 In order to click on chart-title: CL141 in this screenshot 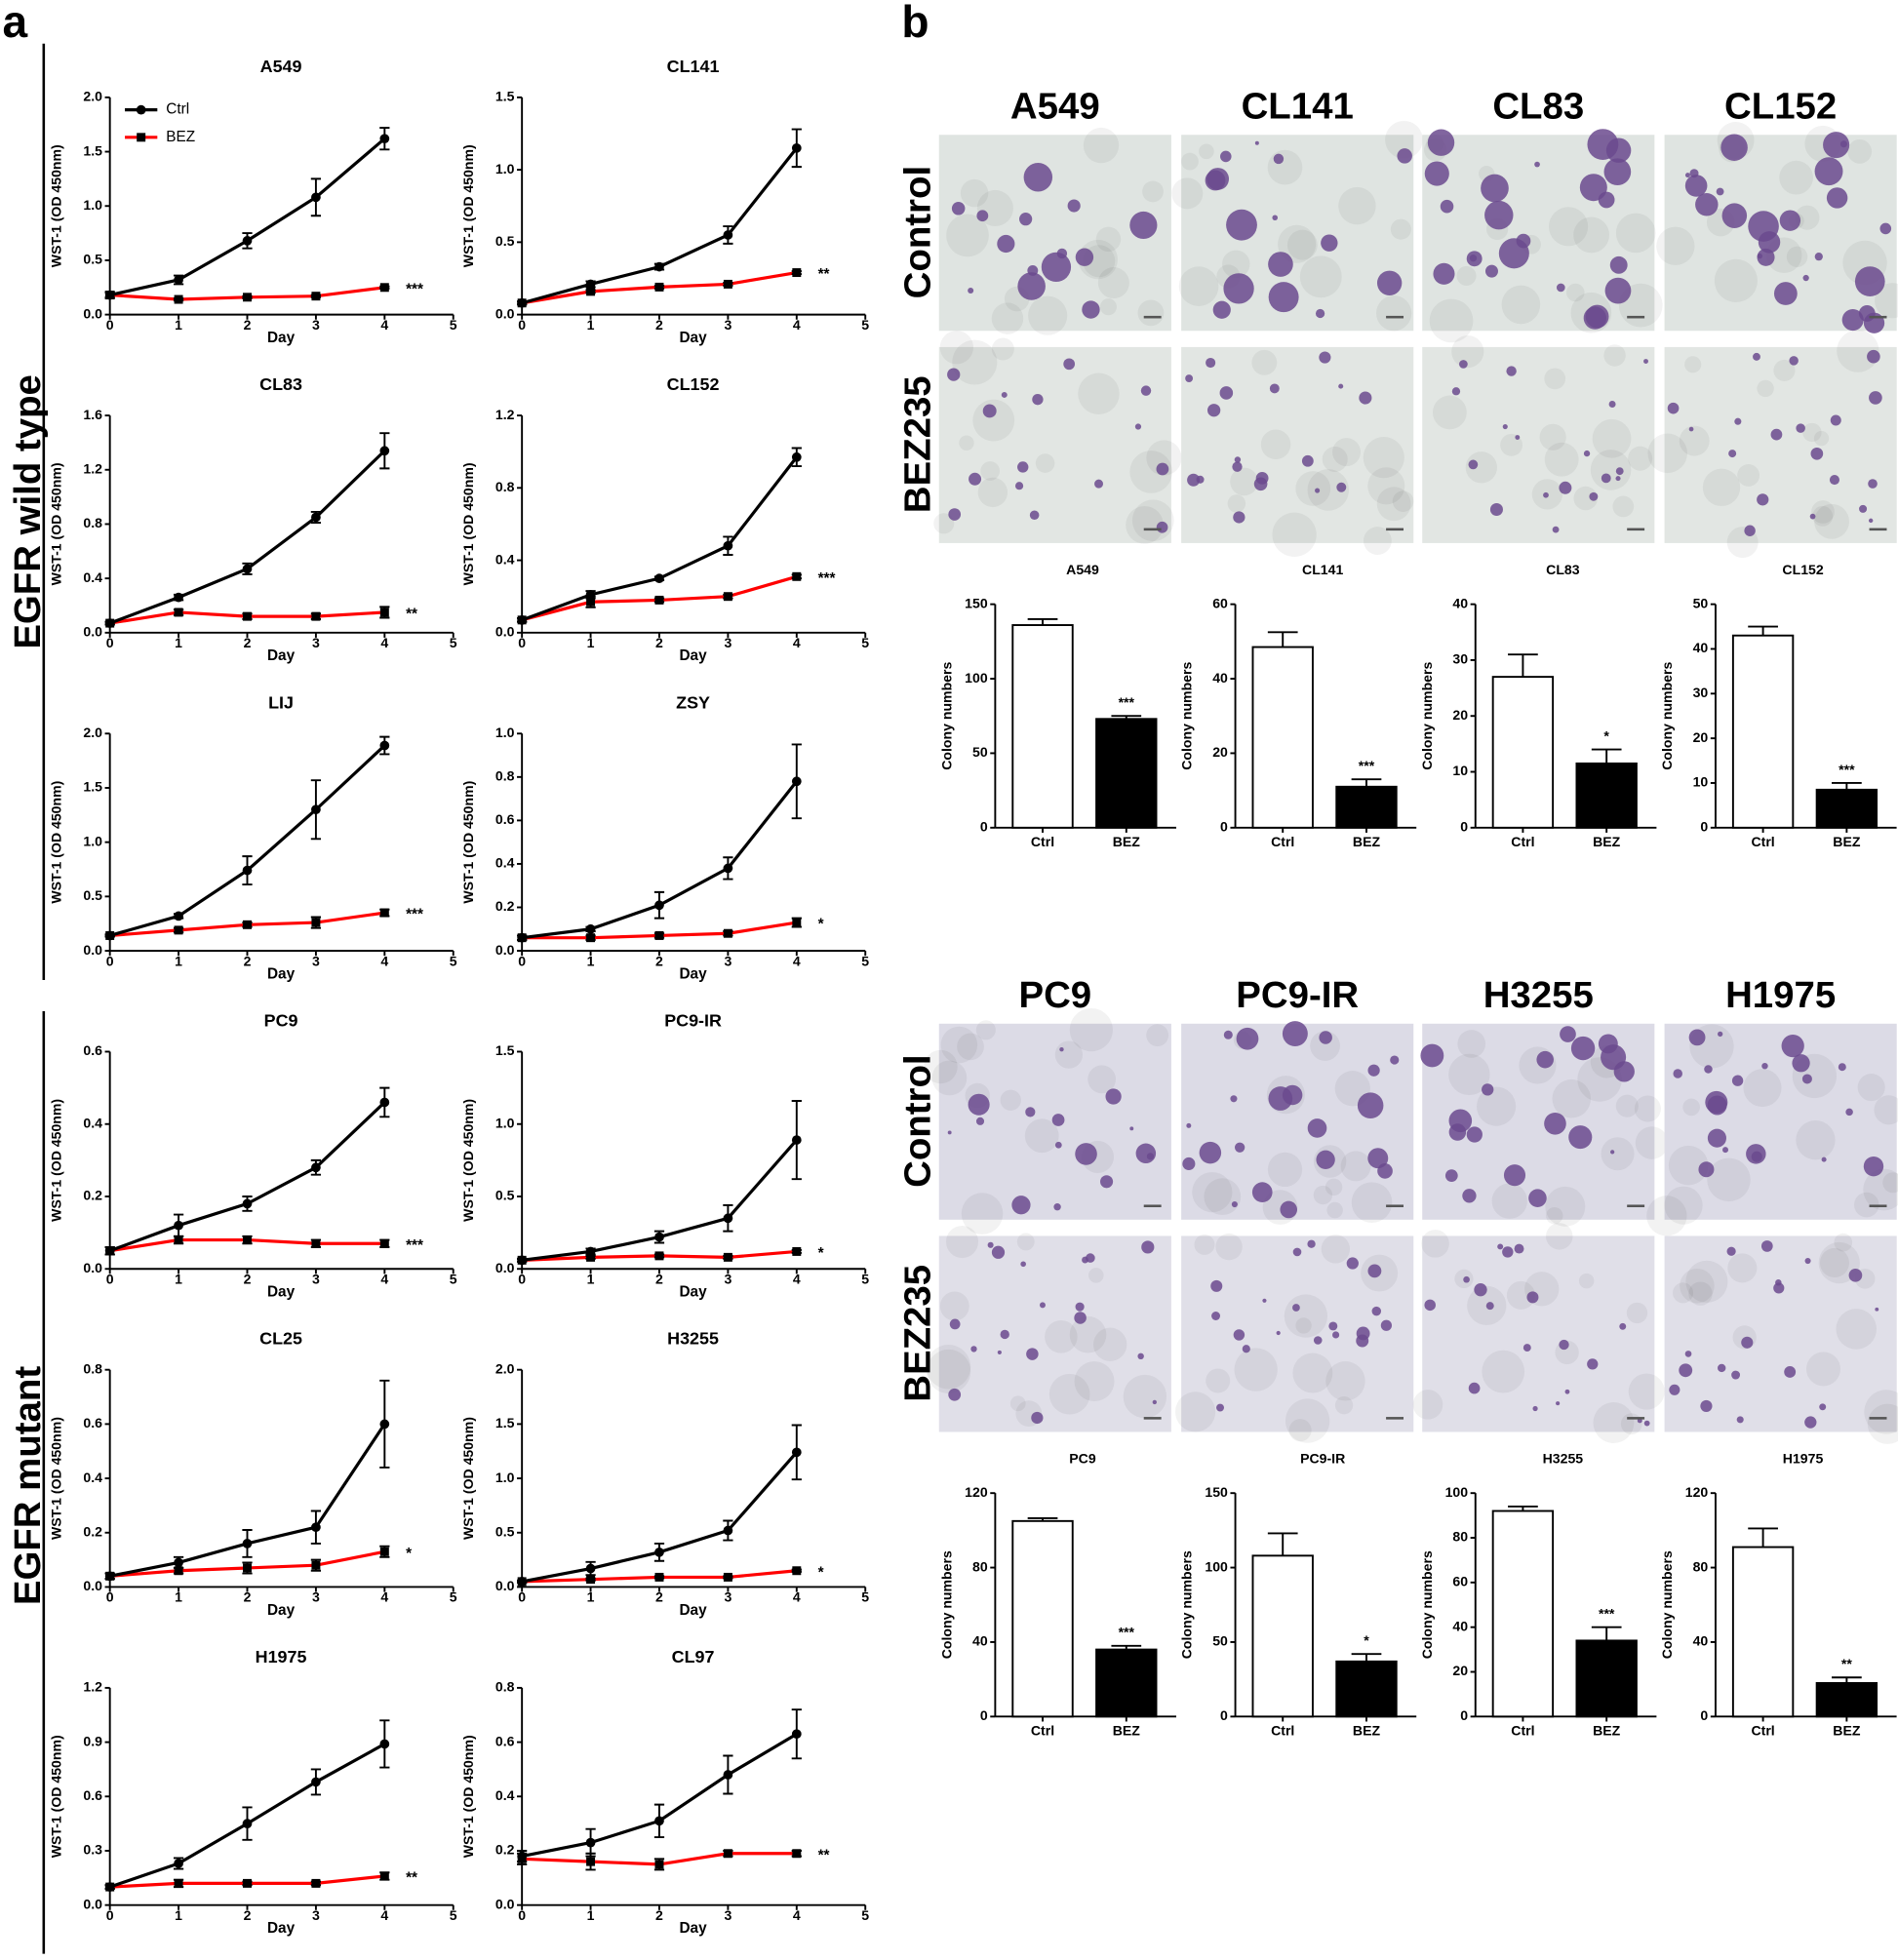, I will do `click(1322, 569)`.